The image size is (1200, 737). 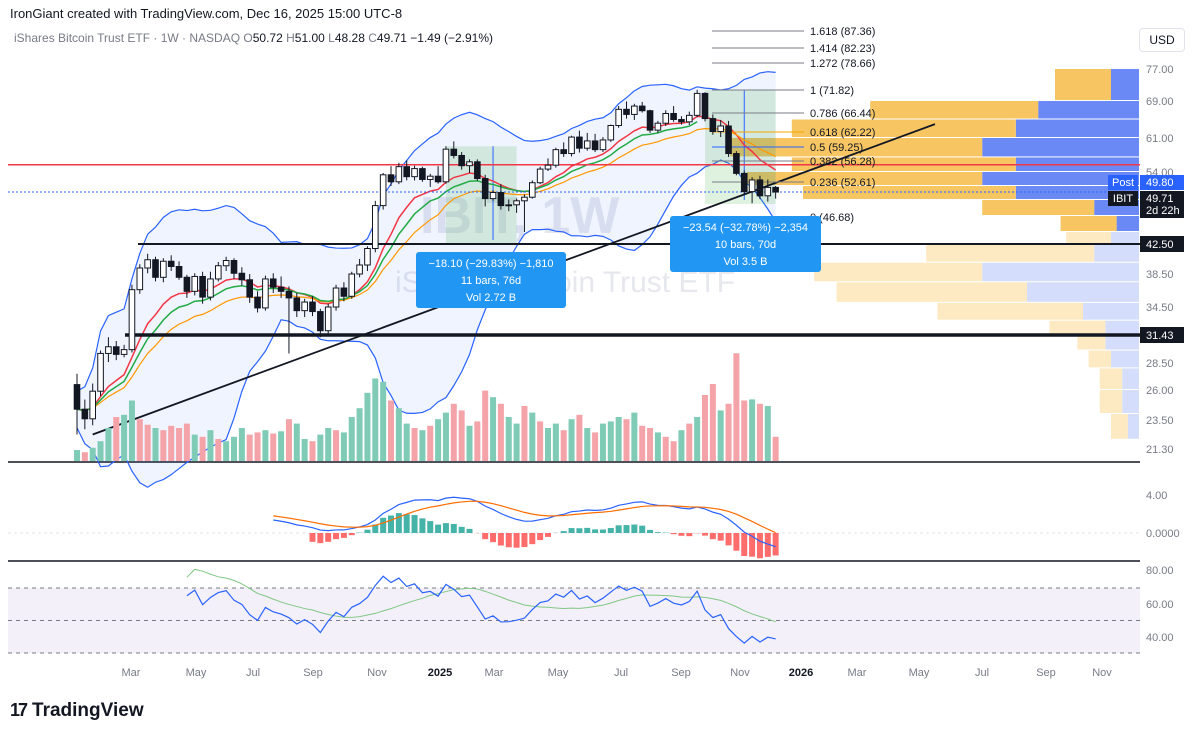 I want to click on level-badge-31-43-text: 31.43, so click(x=1160, y=336).